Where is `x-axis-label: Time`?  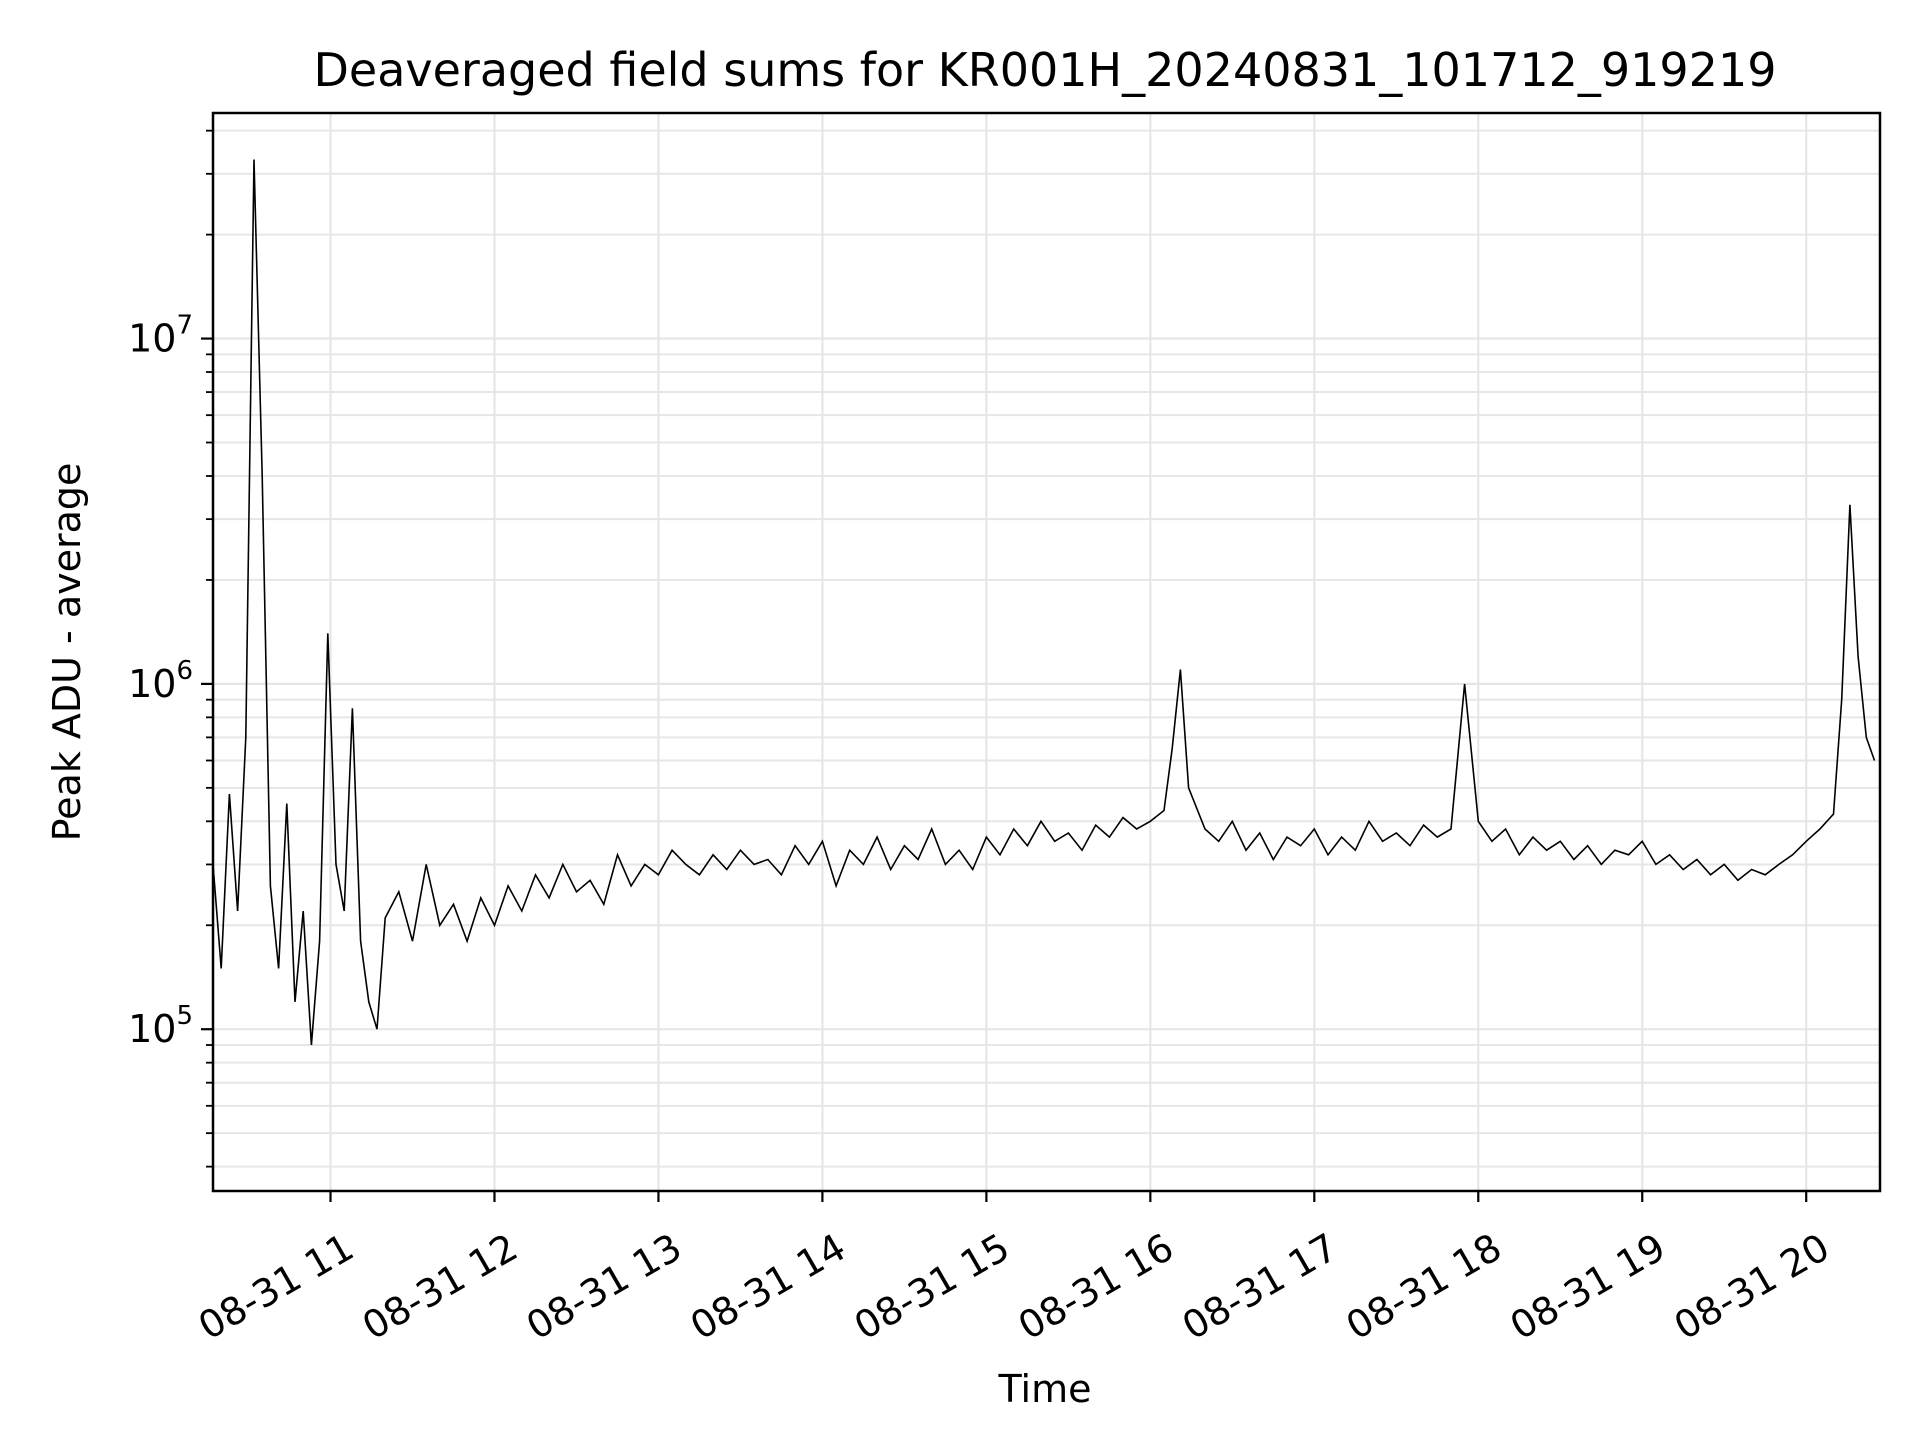
x-axis-label: Time is located at coordinates (1045, 1389).